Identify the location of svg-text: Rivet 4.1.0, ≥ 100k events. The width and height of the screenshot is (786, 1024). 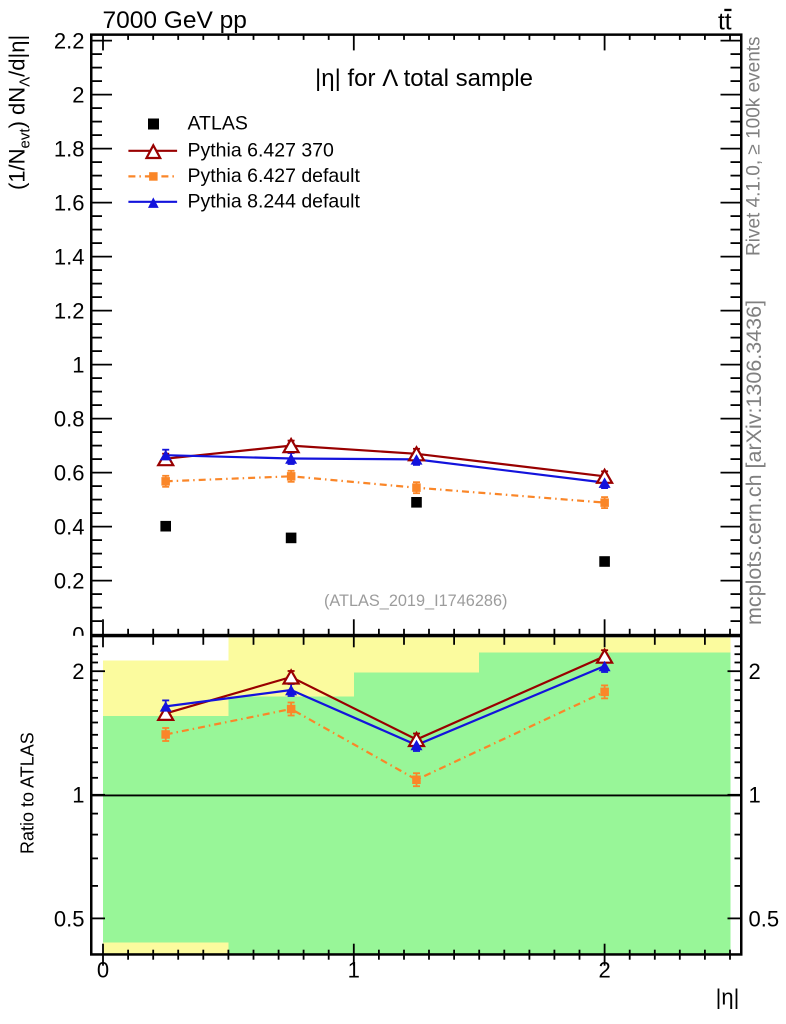
(754, 146).